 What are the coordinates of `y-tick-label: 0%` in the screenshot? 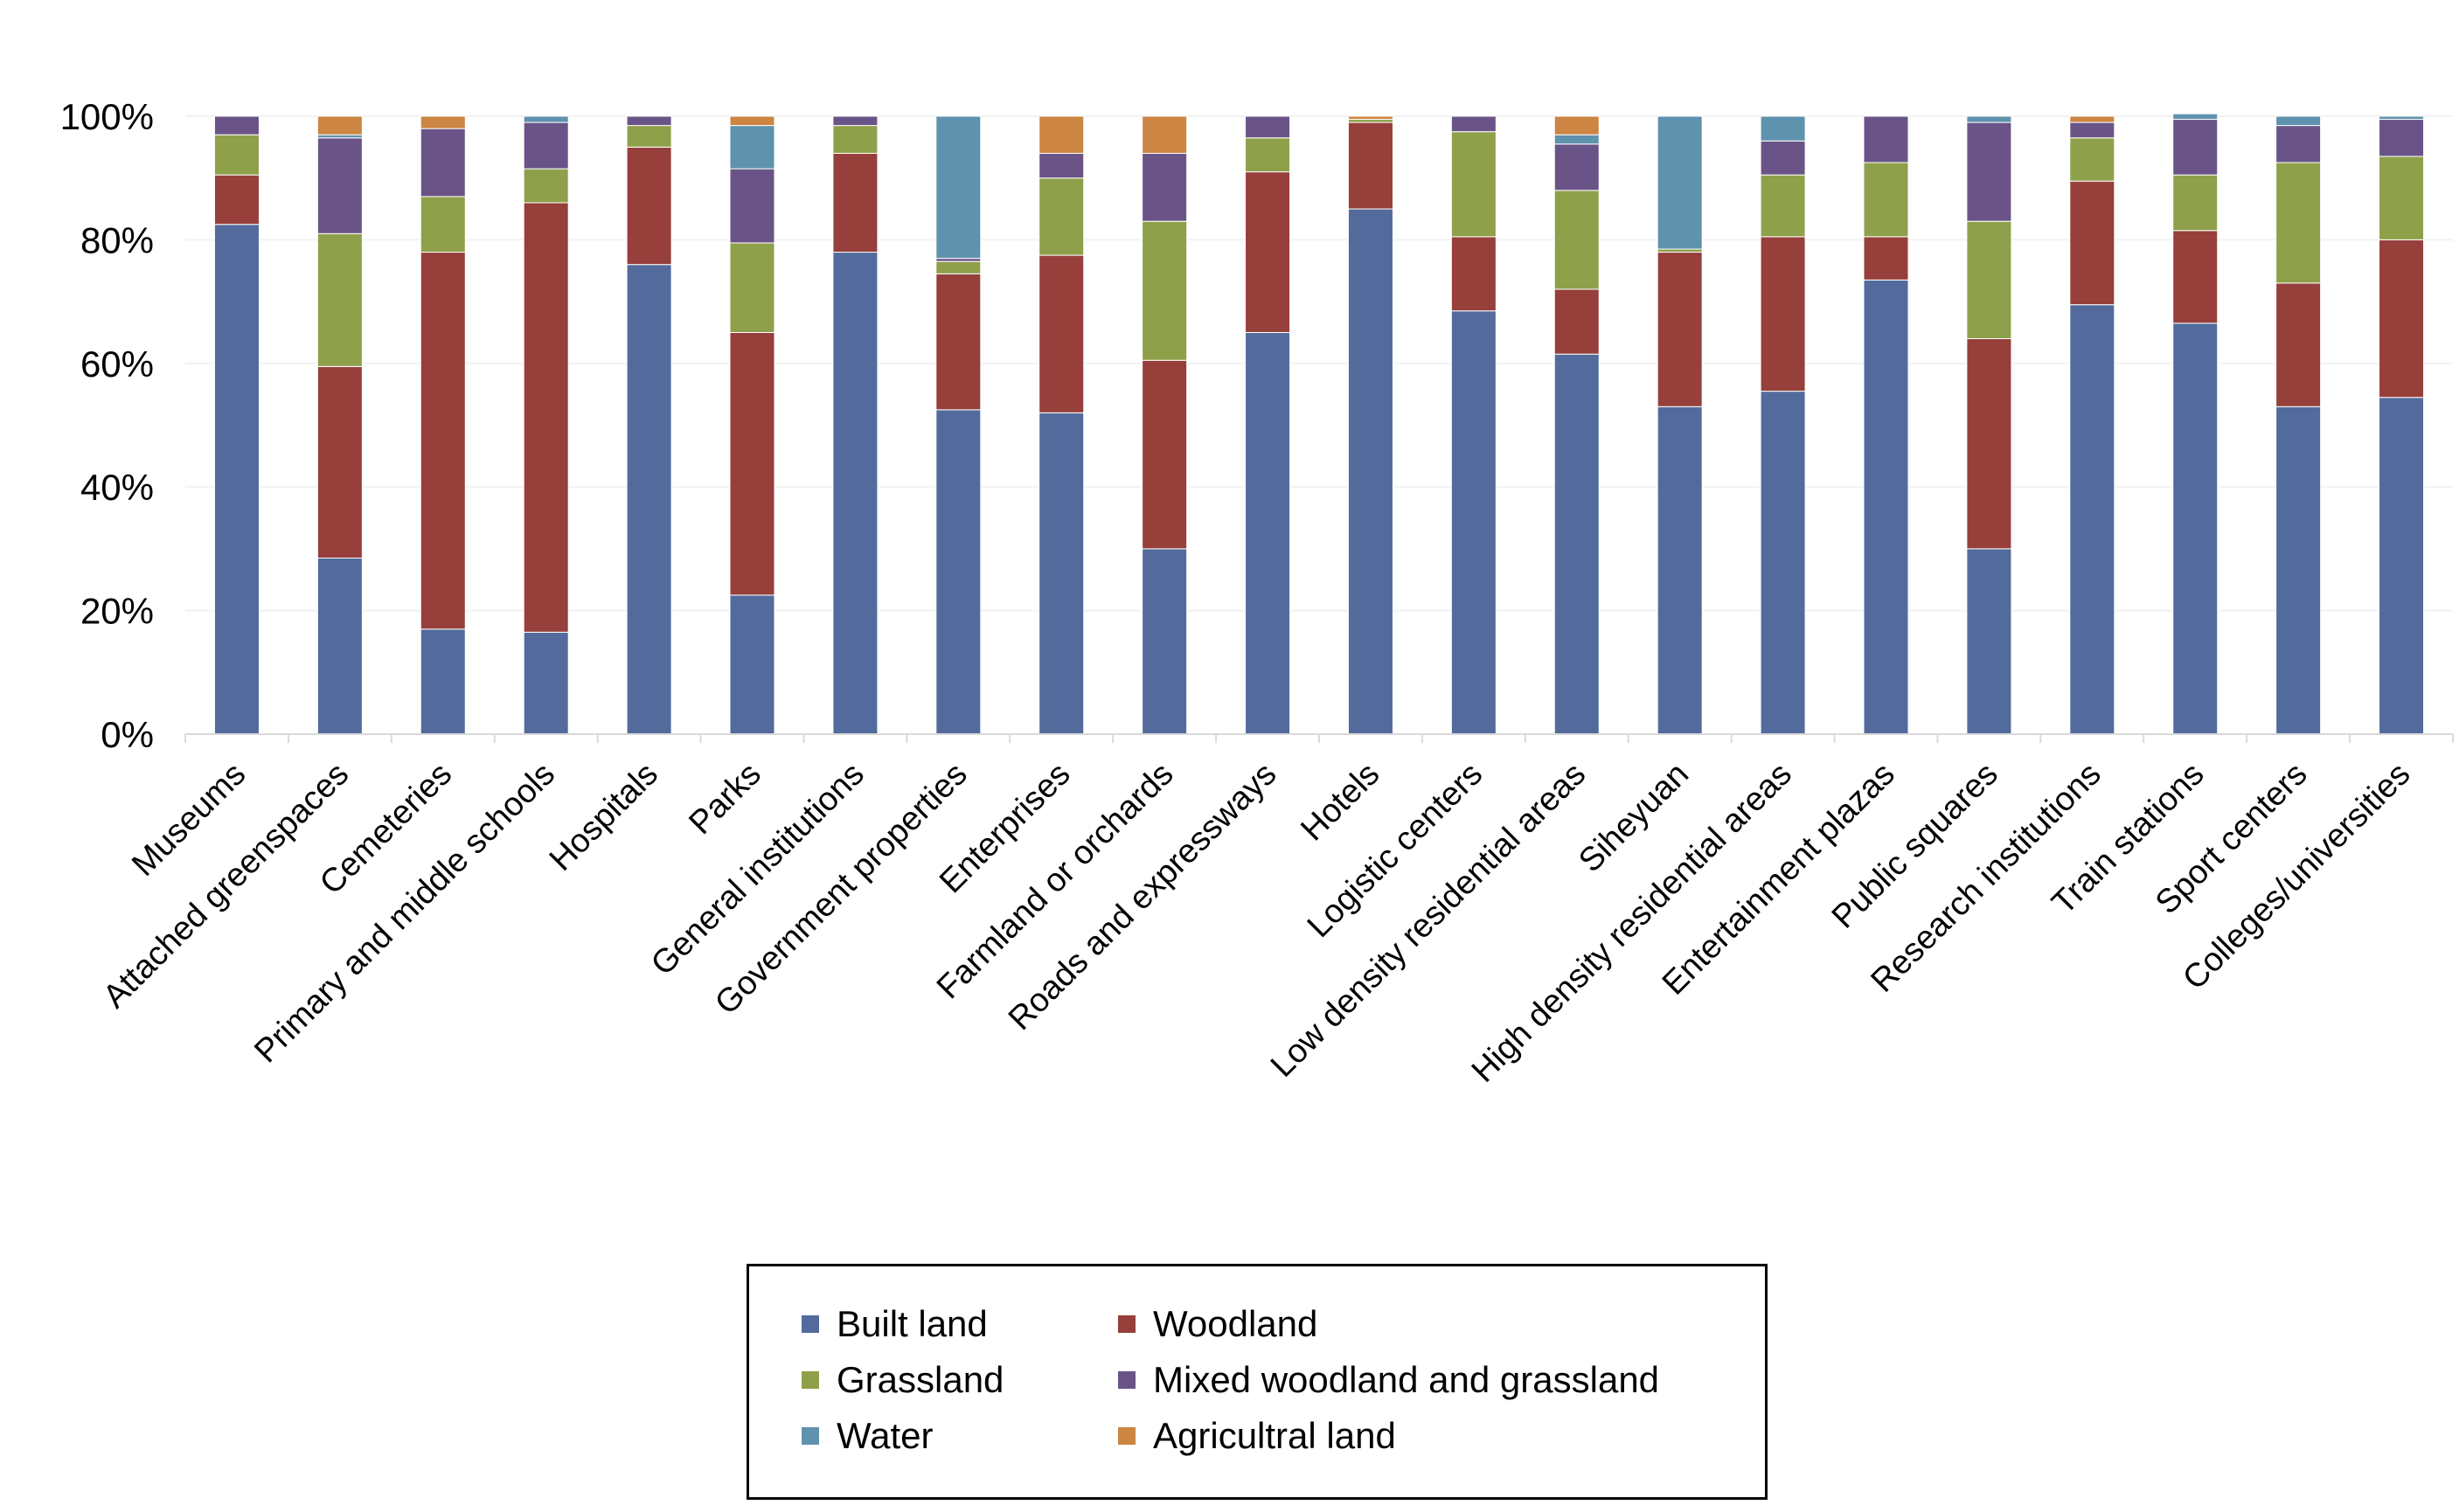 It's located at (127, 734).